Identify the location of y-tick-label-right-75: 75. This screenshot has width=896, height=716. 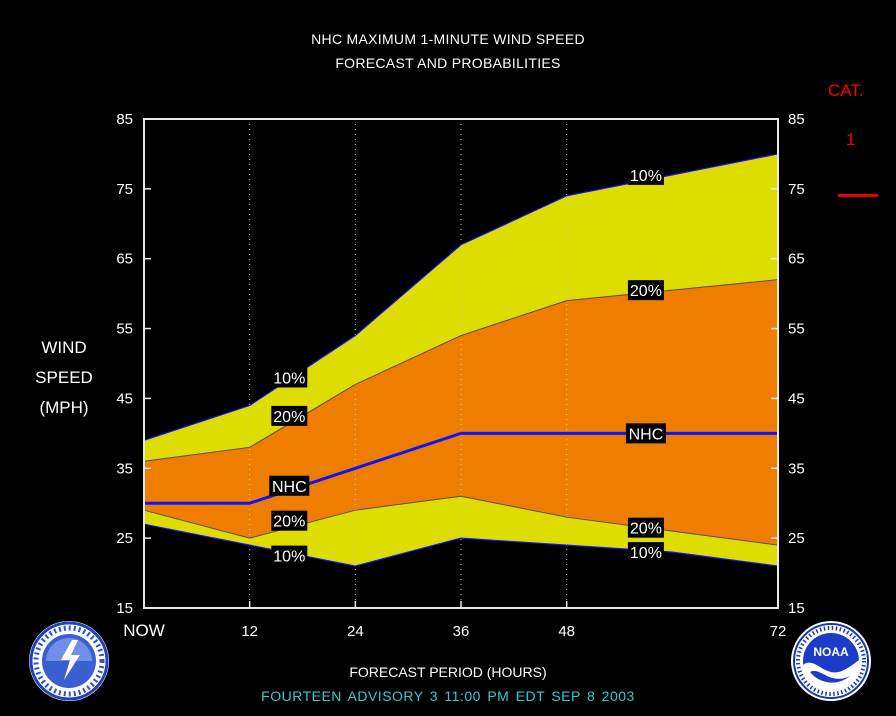
(796, 189).